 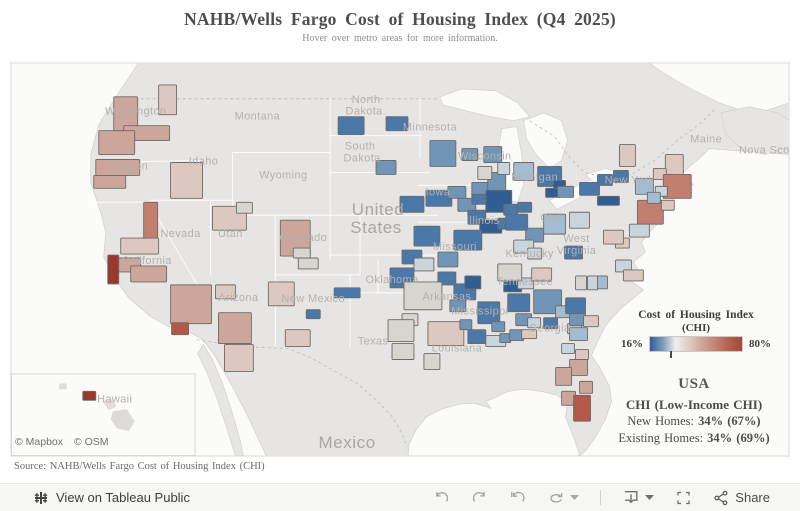 I want to click on download-button, so click(x=638, y=497).